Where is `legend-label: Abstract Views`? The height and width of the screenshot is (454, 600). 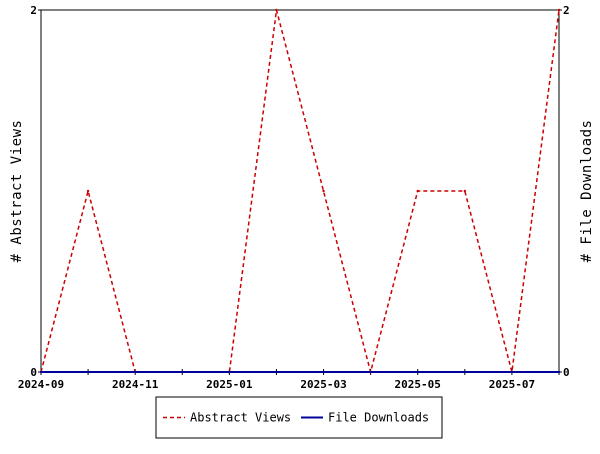
legend-label: Abstract Views is located at coordinates (240, 418).